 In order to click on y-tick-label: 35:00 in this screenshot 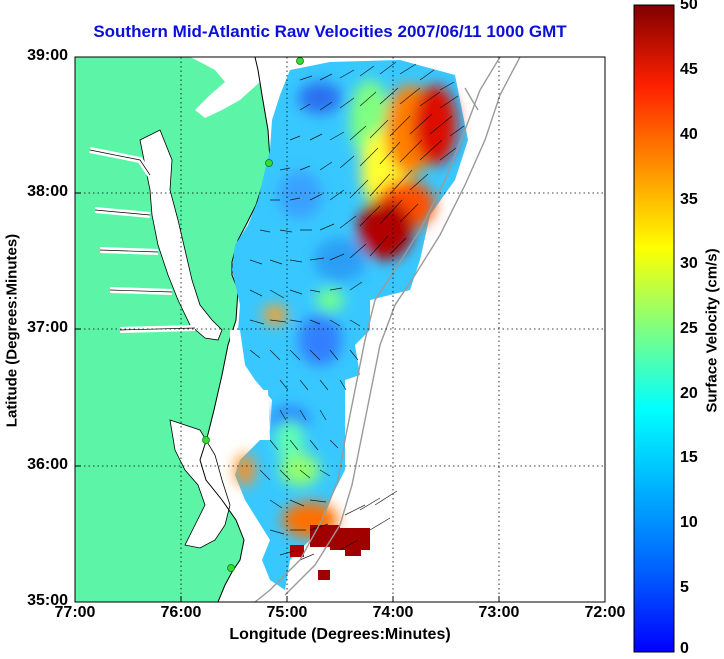, I will do `click(47, 600)`.